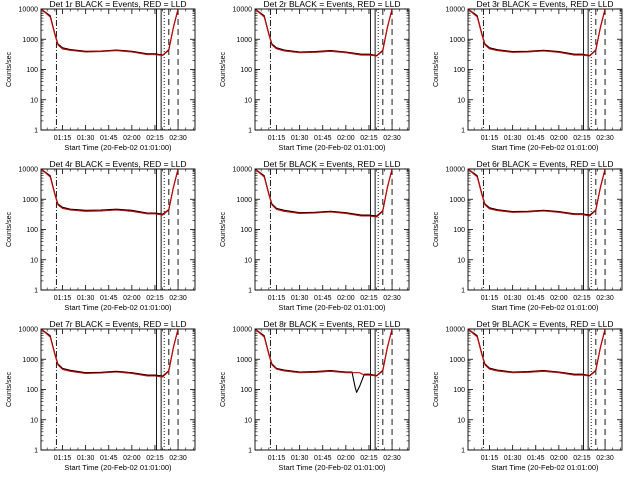 The image size is (640, 485). I want to click on panel-title: Det 4r BLACK = Events, RED = LLD, so click(117, 164).